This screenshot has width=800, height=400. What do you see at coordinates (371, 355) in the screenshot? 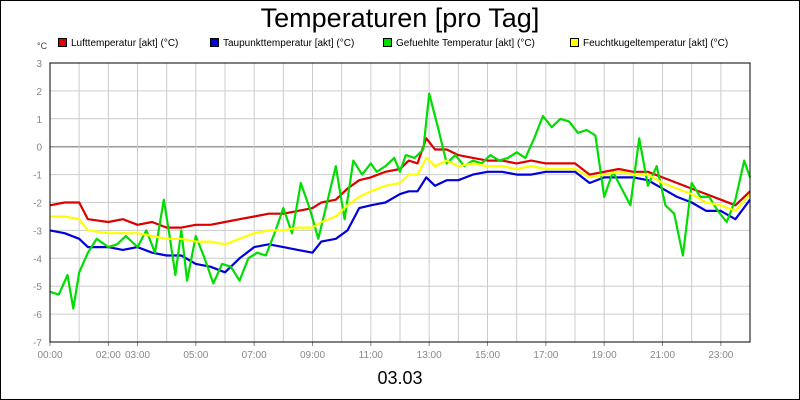
I see `x-tick-label: 11:00` at bounding box center [371, 355].